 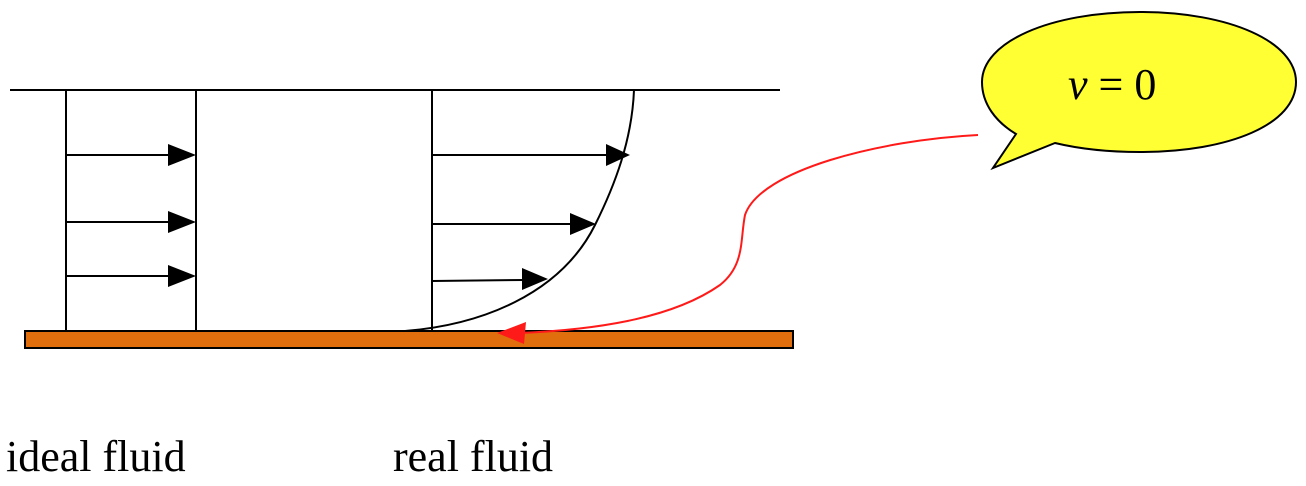 I want to click on callout-operator: =, so click(x=1111, y=84).